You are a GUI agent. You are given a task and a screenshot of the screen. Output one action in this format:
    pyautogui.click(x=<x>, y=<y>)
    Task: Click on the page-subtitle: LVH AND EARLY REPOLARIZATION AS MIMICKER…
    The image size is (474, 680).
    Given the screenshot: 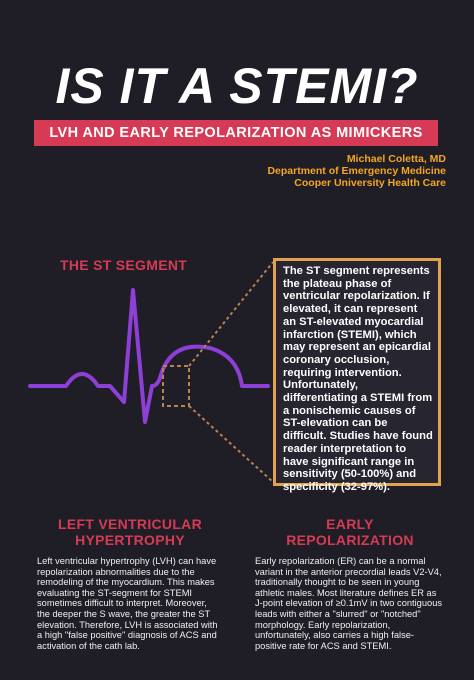 What is the action you would take?
    pyautogui.click(x=236, y=133)
    